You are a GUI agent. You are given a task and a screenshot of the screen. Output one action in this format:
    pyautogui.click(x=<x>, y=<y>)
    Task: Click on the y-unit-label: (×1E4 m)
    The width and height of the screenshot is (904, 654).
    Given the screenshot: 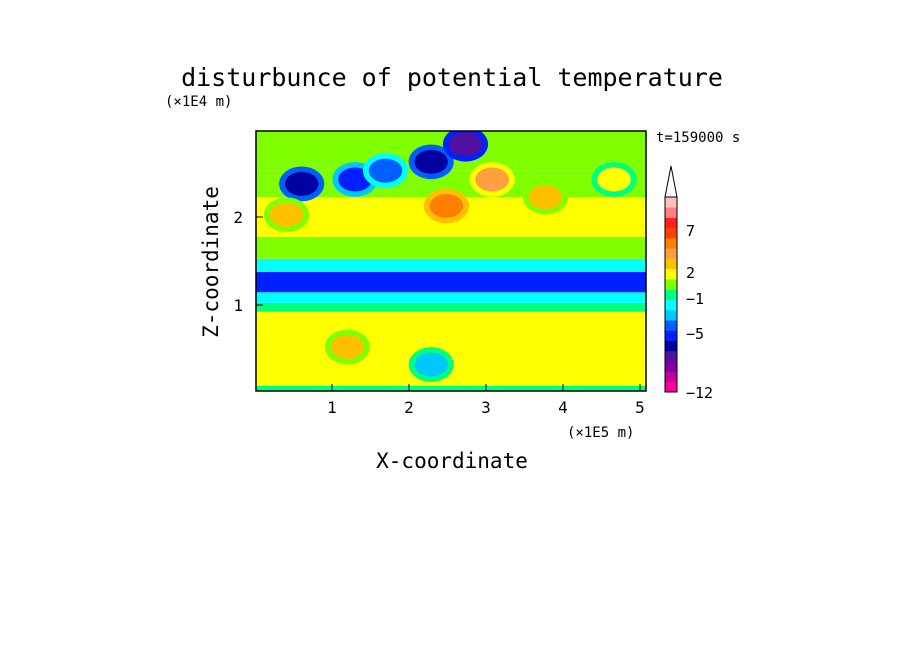 What is the action you would take?
    pyautogui.click(x=198, y=102)
    